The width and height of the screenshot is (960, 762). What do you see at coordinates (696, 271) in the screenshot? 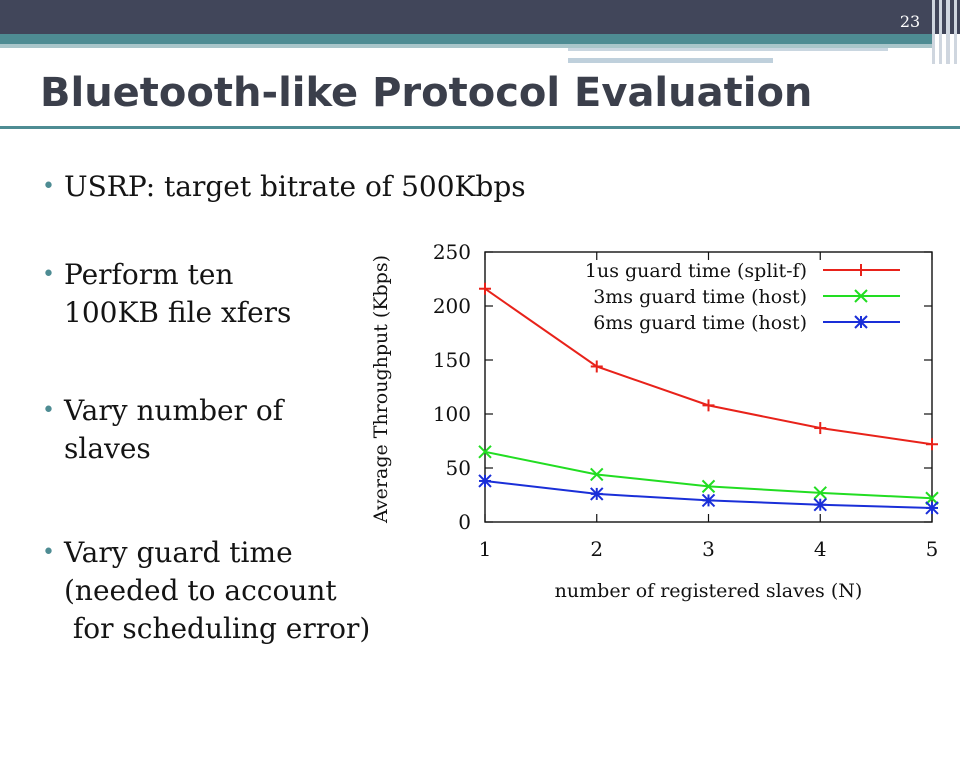
I see `legend-label: 1us guard time (split-f)` at bounding box center [696, 271].